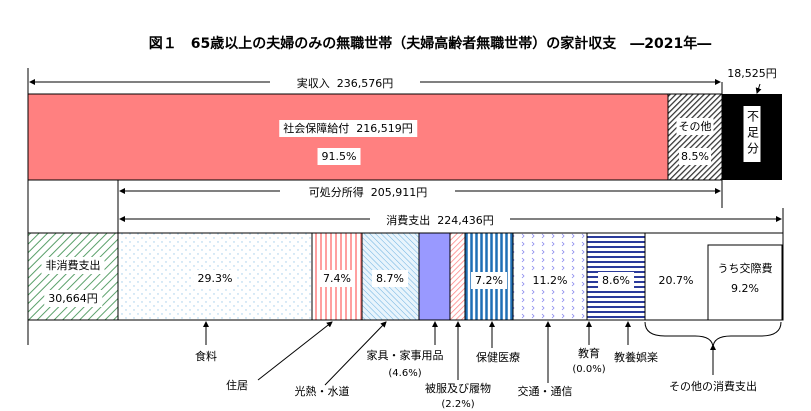 The image size is (811, 411). Describe the element at coordinates (458, 404) in the screenshot. I see `clothing-share: (2.2%)` at that location.